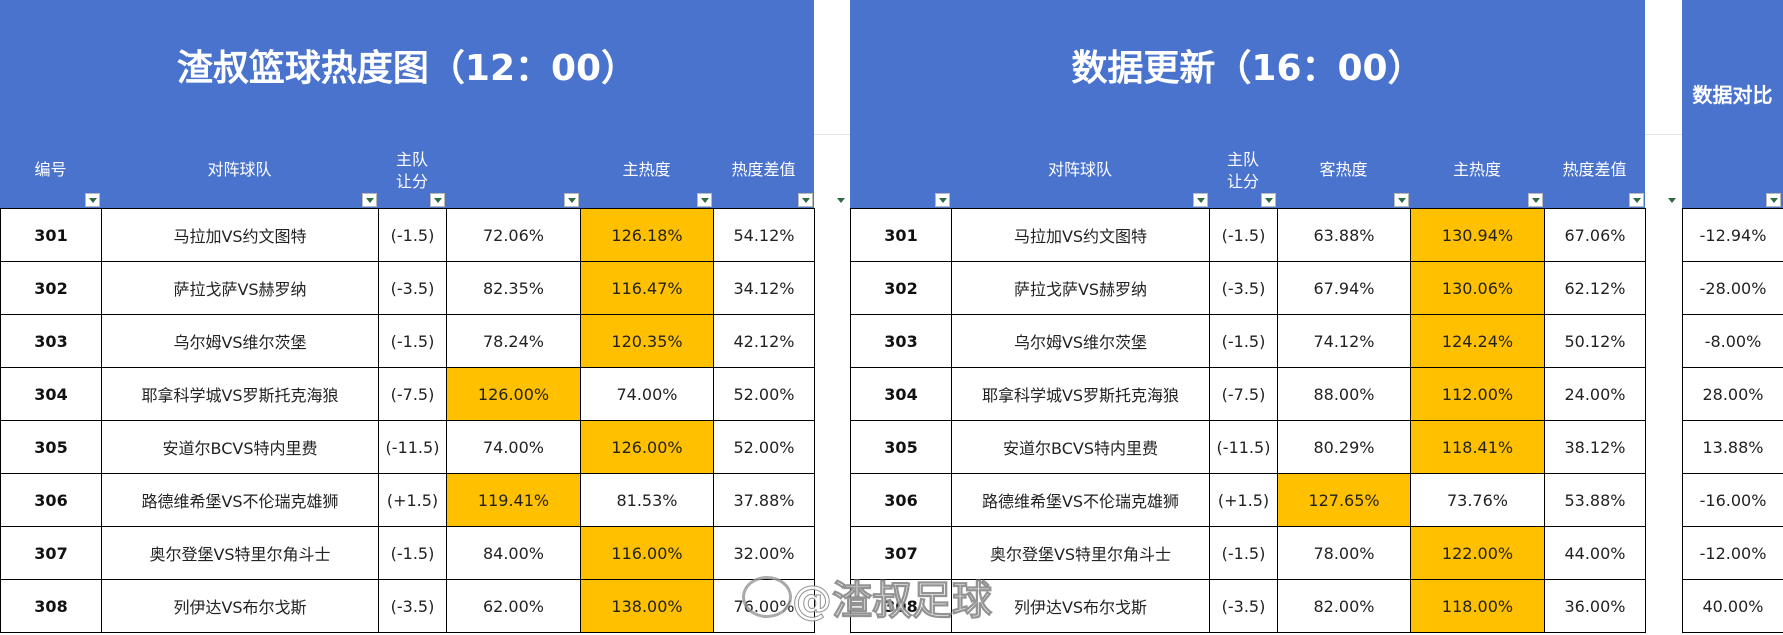 The image size is (1783, 635). Describe the element at coordinates (51, 447) in the screenshot. I see `row-id: 305` at that location.